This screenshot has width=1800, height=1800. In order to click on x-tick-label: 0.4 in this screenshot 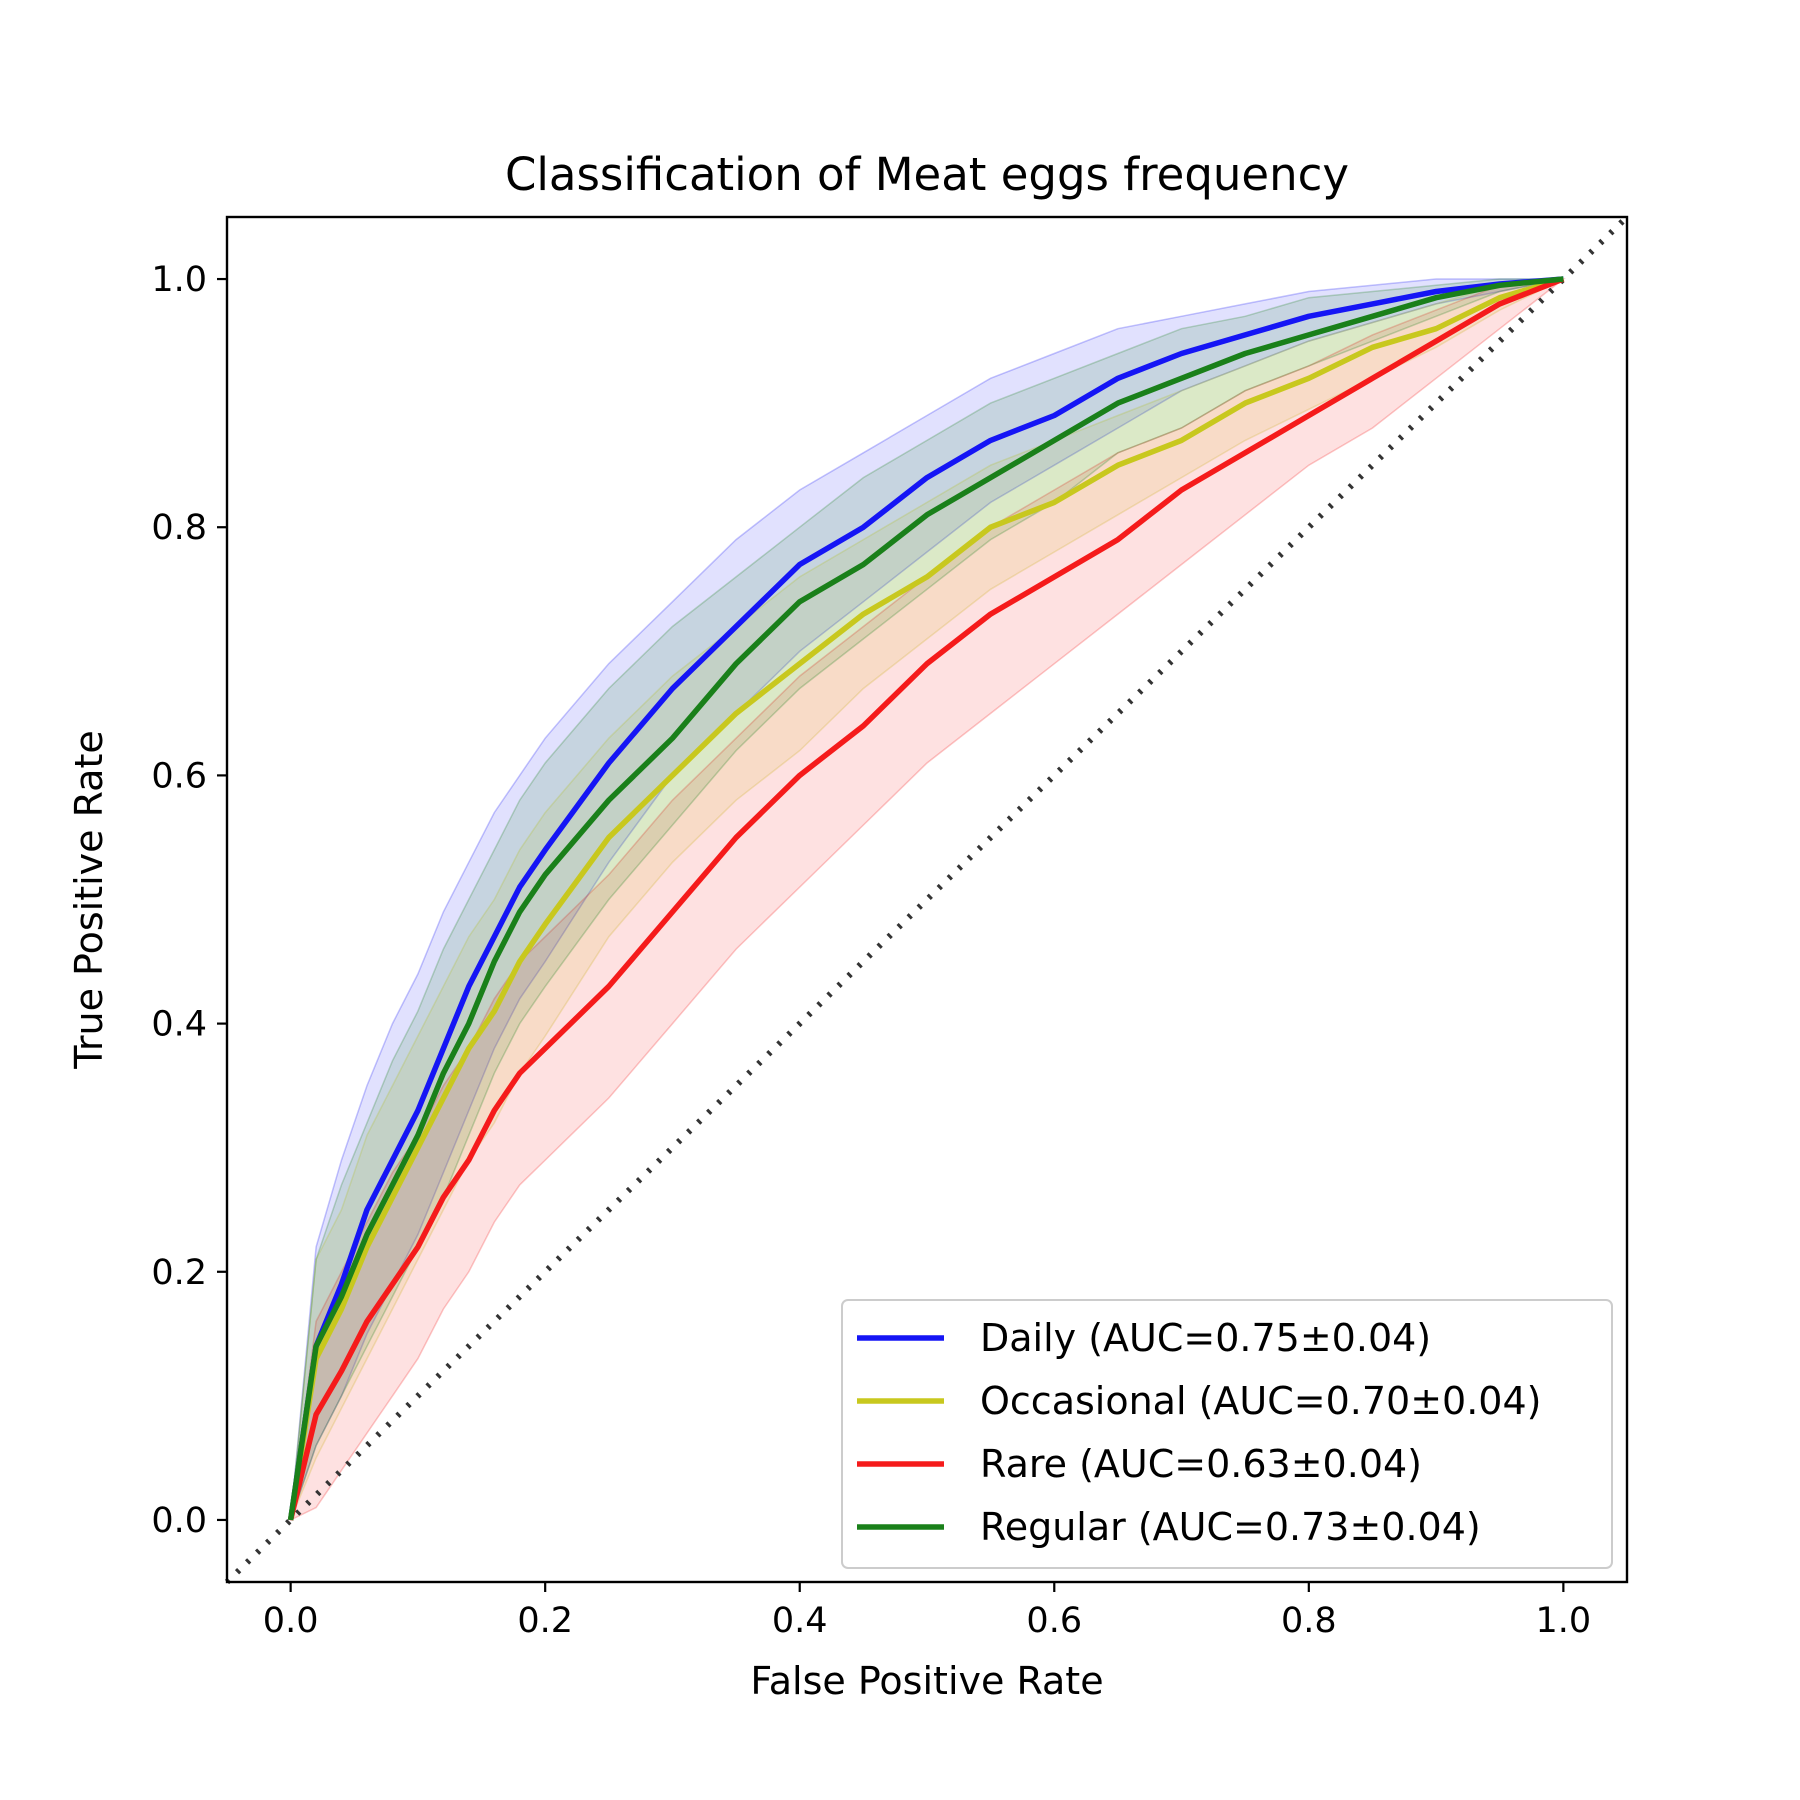, I will do `click(800, 1621)`.